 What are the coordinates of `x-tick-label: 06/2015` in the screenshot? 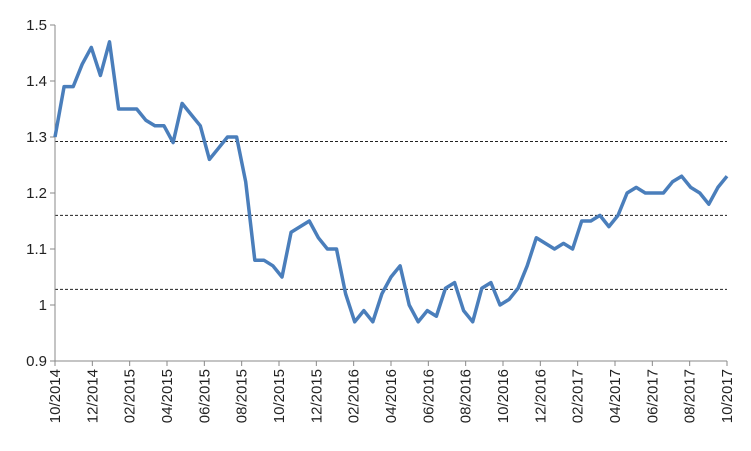 It's located at (204, 396).